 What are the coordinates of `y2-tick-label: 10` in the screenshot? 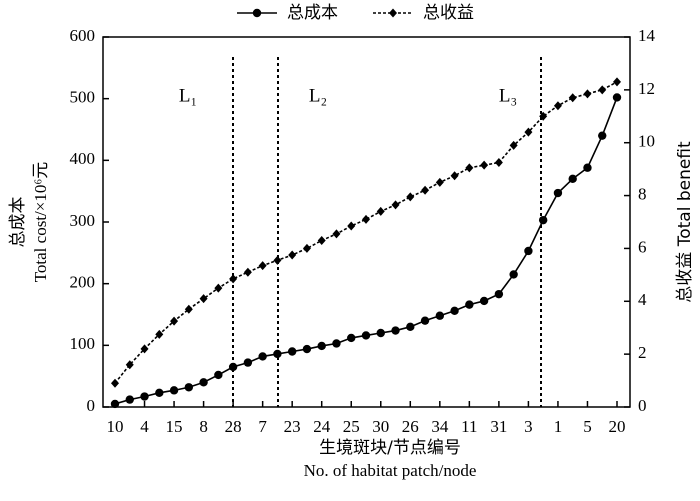 It's located at (646, 141).